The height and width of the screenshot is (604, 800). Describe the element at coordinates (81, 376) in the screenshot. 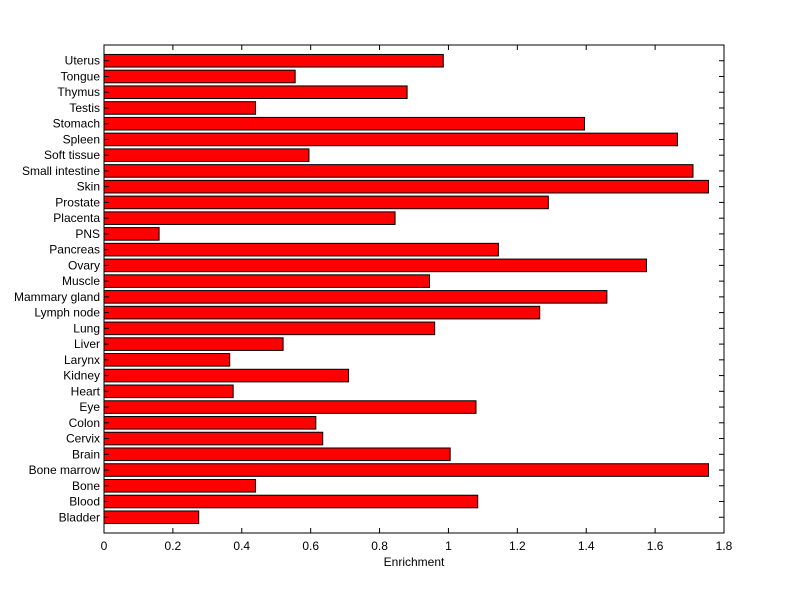

I see `category-label: Kidney` at that location.